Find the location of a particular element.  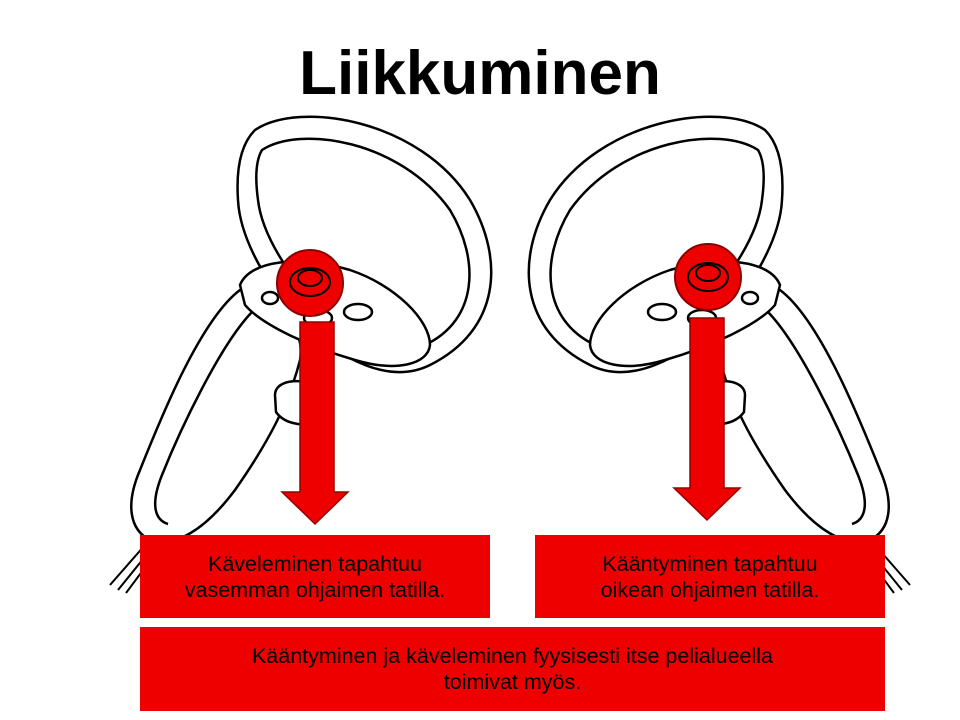

physical-info-line-2: toimivat myös. is located at coordinates (512, 682).